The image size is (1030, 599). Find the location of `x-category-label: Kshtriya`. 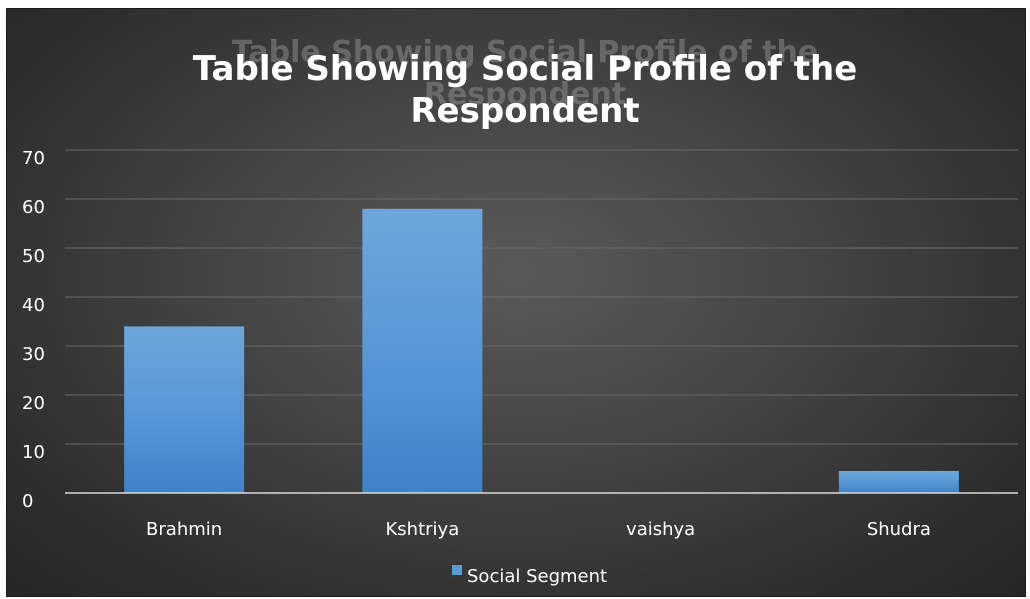

x-category-label: Kshtriya is located at coordinates (423, 529).